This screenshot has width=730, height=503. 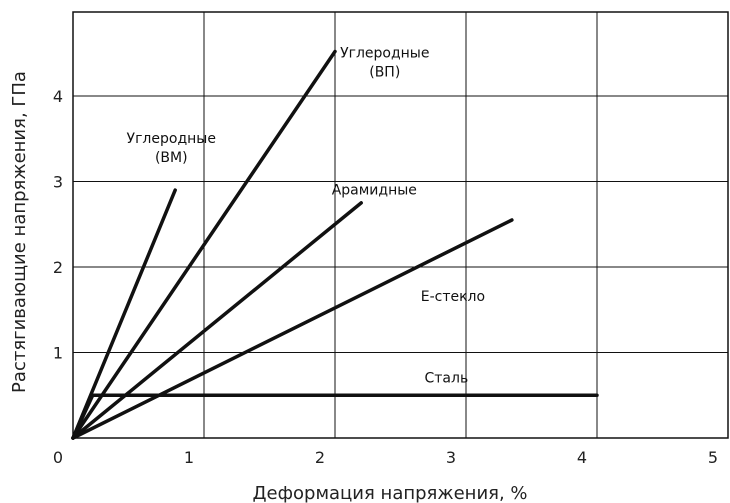 What do you see at coordinates (58, 457) in the screenshot?
I see `x-tick-label: 0` at bounding box center [58, 457].